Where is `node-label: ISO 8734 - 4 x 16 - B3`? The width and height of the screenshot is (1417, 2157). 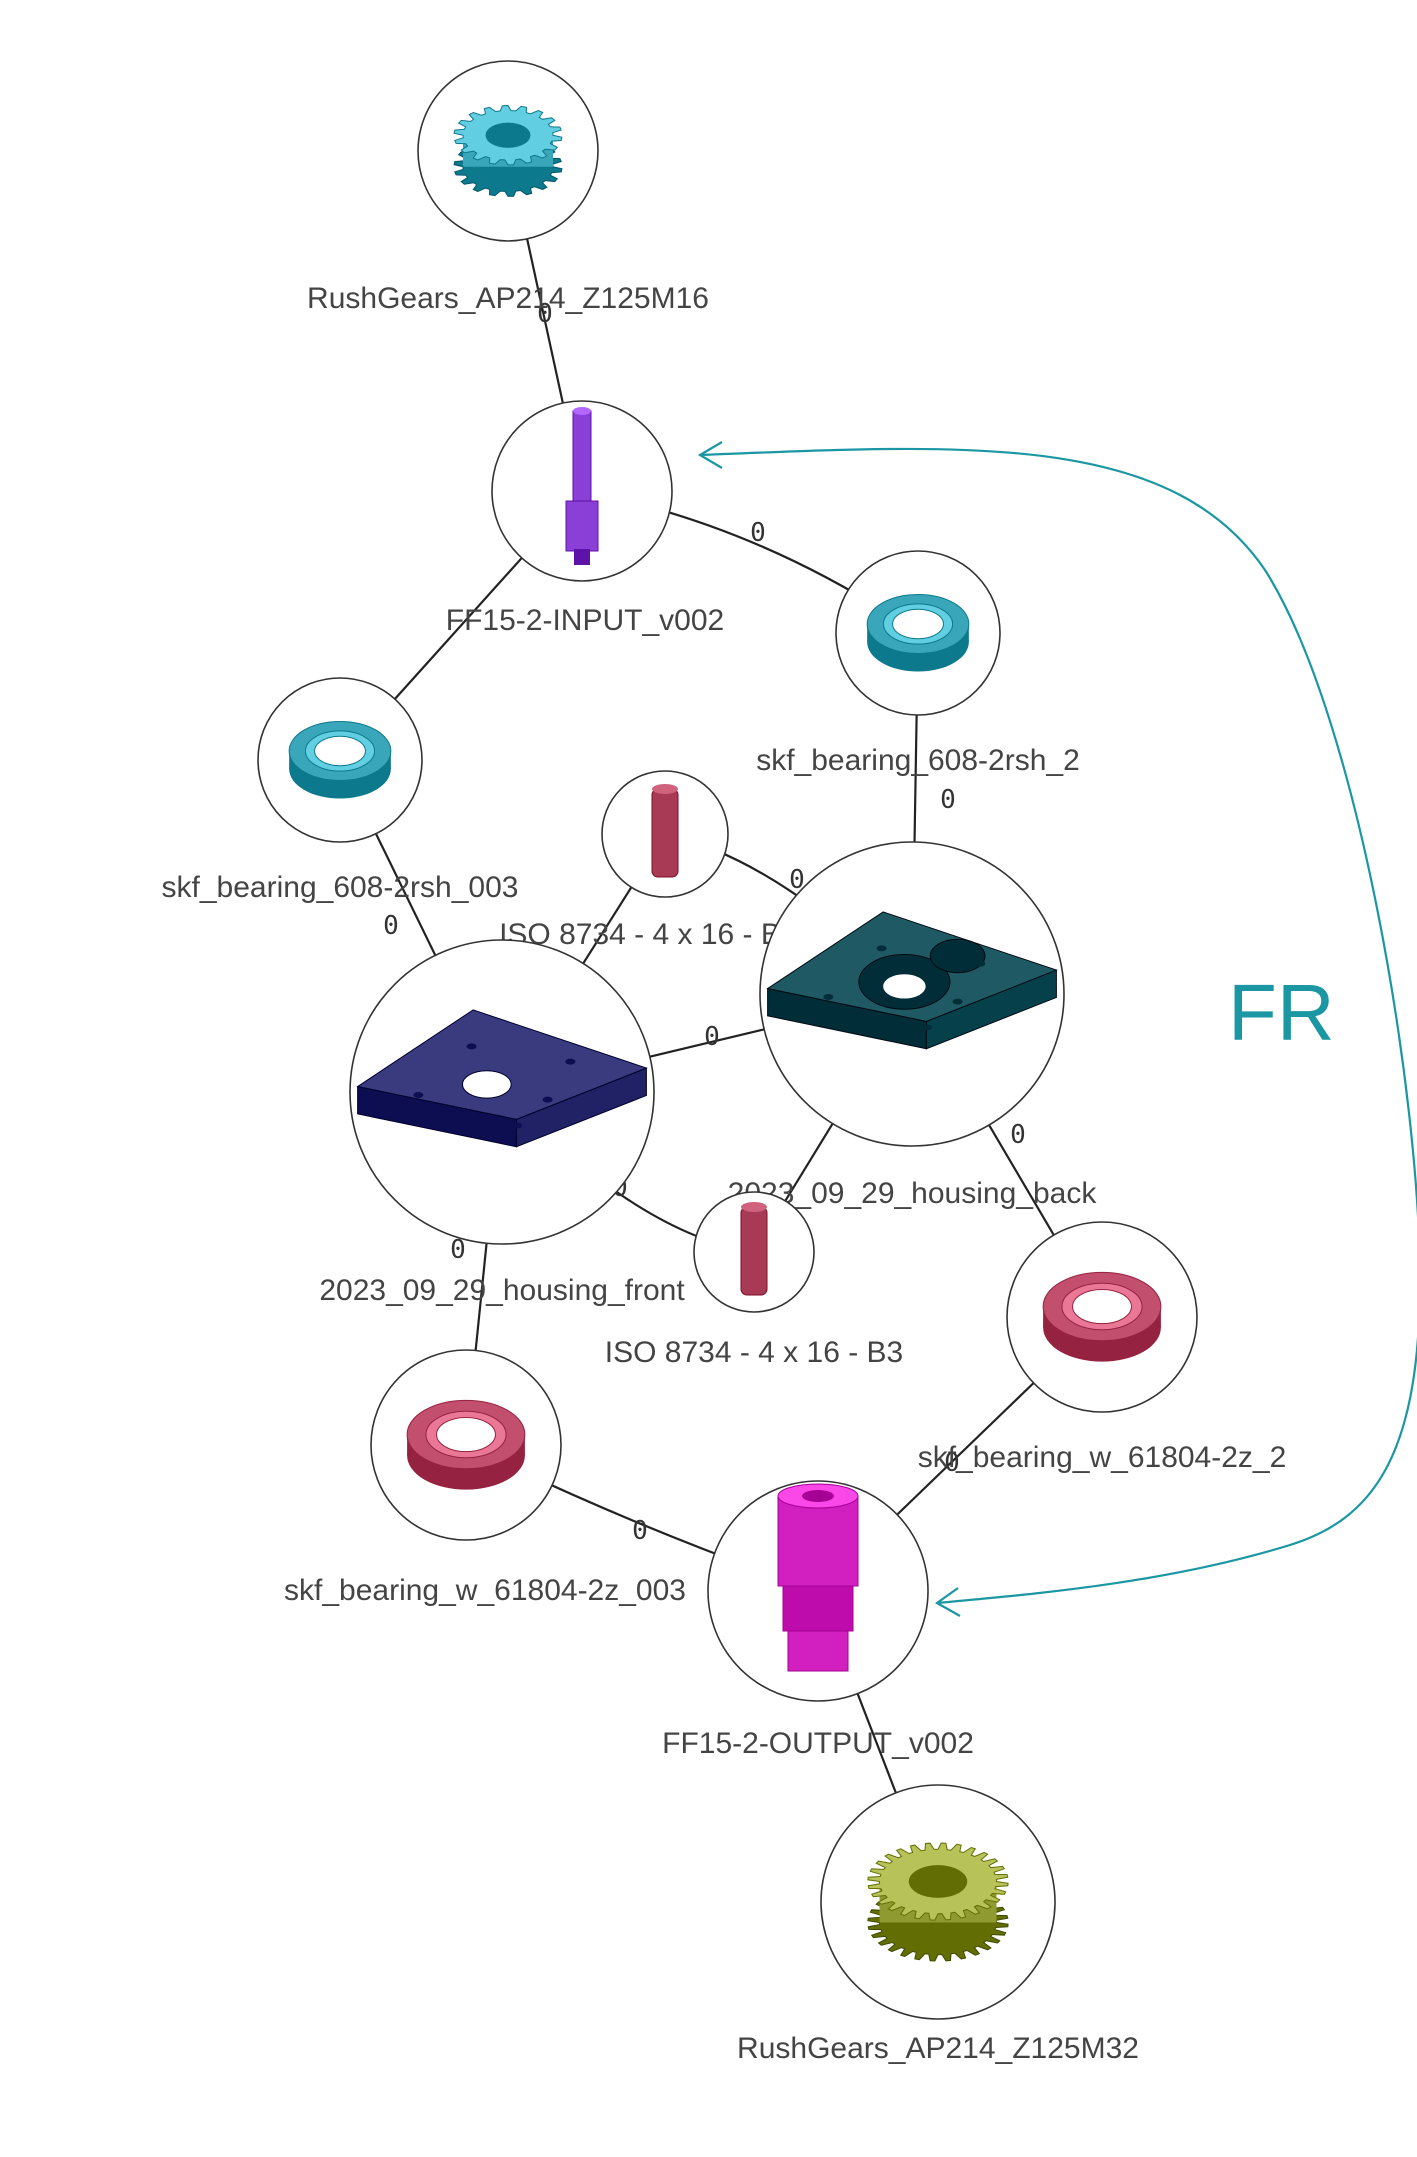 node-label: ISO 8734 - 4 x 16 - B3 is located at coordinates (754, 1352).